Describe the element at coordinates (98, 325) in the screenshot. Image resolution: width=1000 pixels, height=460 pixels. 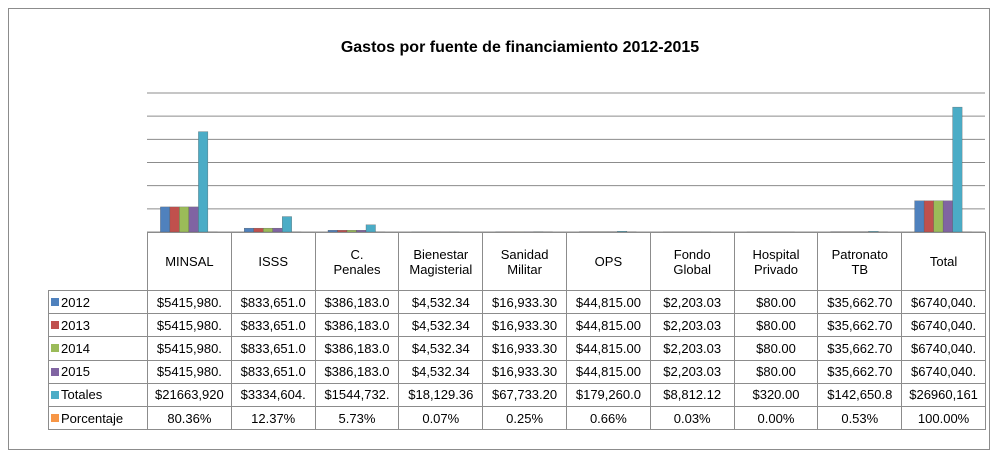
I see `legend-entry: 2013` at that location.